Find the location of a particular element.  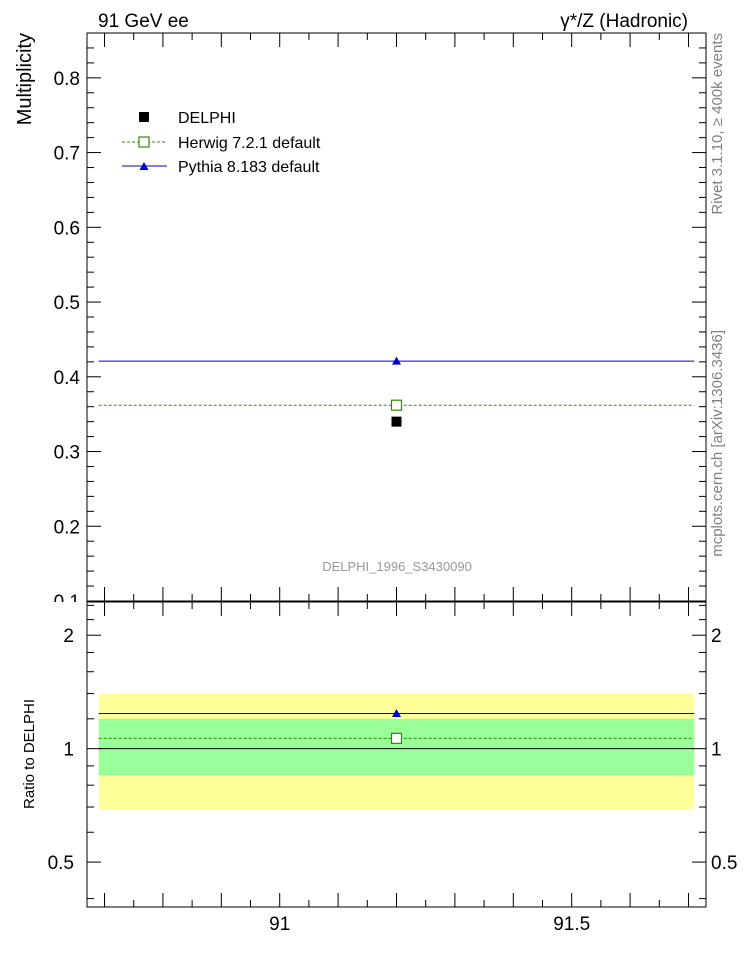

legend-delphi-swatch is located at coordinates (144, 117).